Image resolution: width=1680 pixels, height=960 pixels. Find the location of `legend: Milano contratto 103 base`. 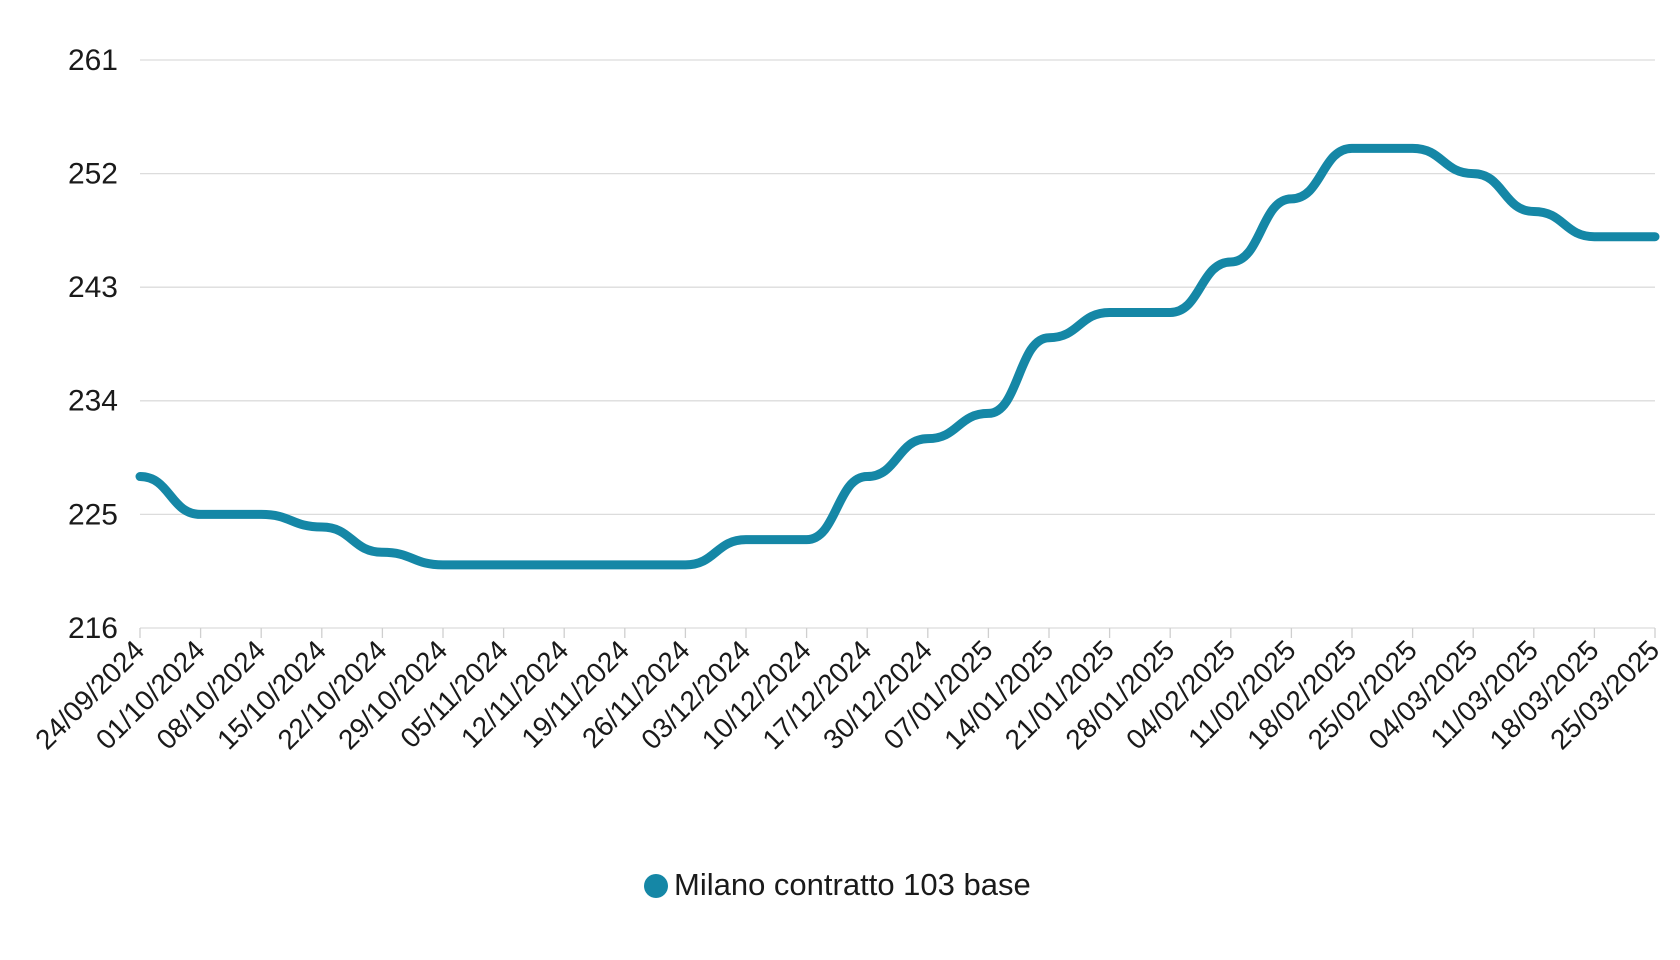

legend: Milano contratto 103 base is located at coordinates (837, 884).